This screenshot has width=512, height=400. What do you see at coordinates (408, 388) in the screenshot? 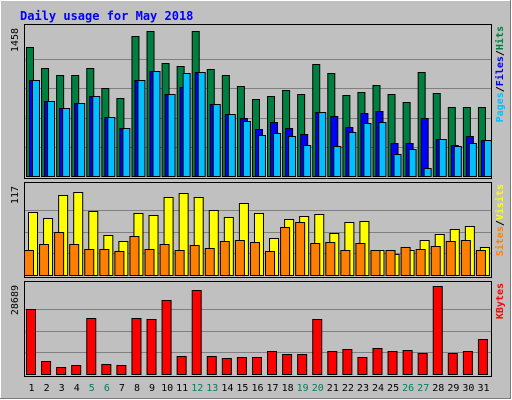
I see `day-label-26: 26` at bounding box center [408, 388].